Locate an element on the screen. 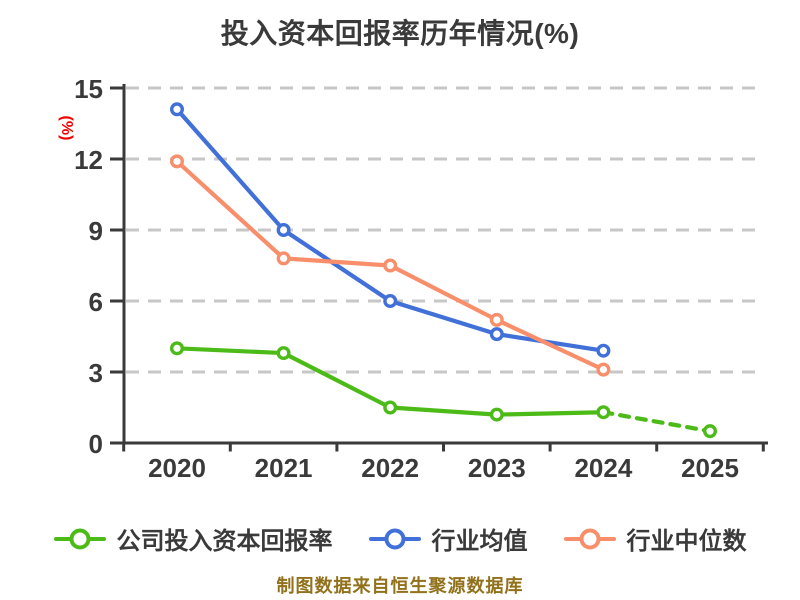 This screenshot has width=800, height=600. y-tick-label-9: 9 is located at coordinates (96, 231).